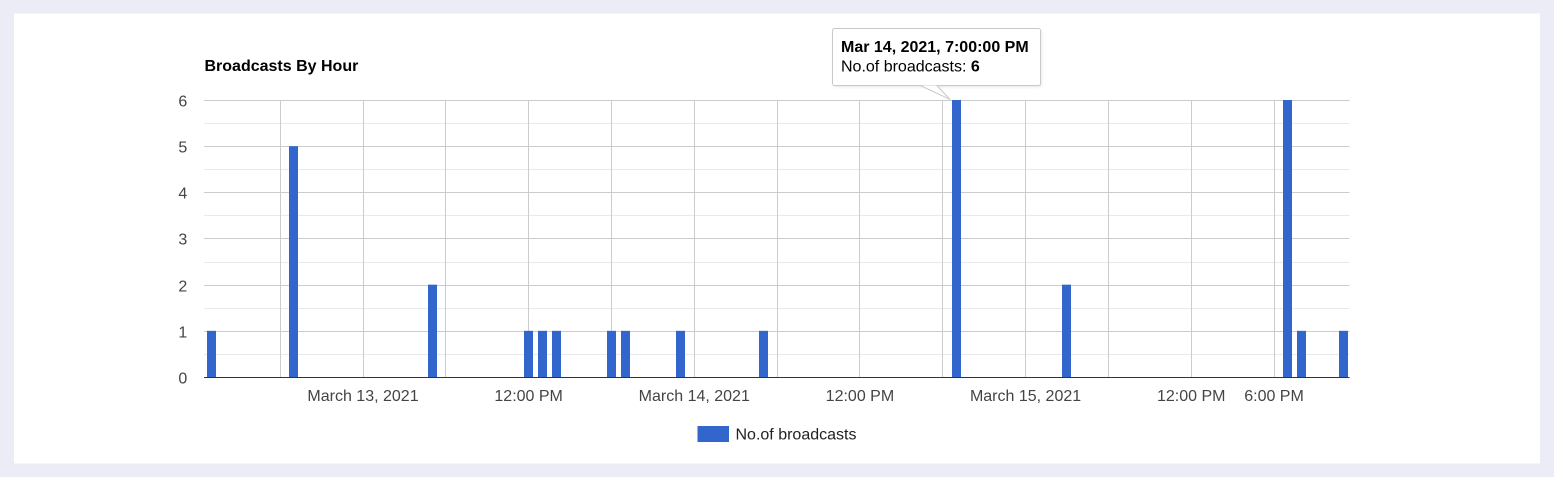 This screenshot has width=1554, height=477. Describe the element at coordinates (796, 435) in the screenshot. I see `svg-text: No.of broadcasts` at that location.